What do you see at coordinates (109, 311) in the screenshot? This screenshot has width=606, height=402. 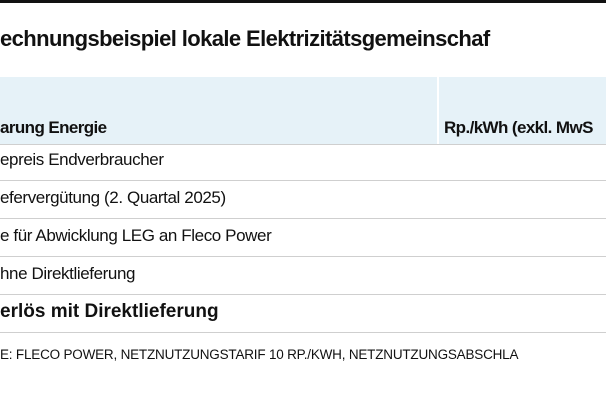 I see `total-label: erlös mit Direktlieferung` at bounding box center [109, 311].